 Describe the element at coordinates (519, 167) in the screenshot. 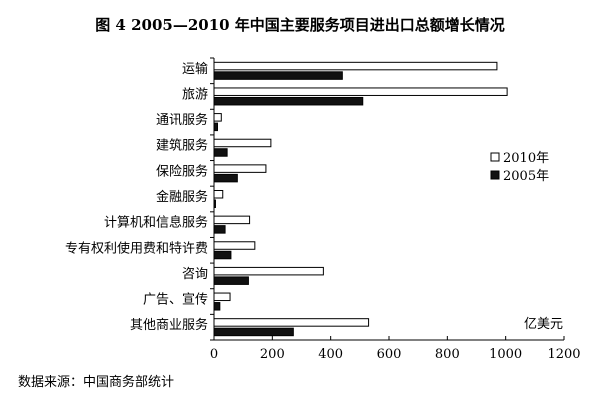

I see `legend: 2010年 2005年` at that location.